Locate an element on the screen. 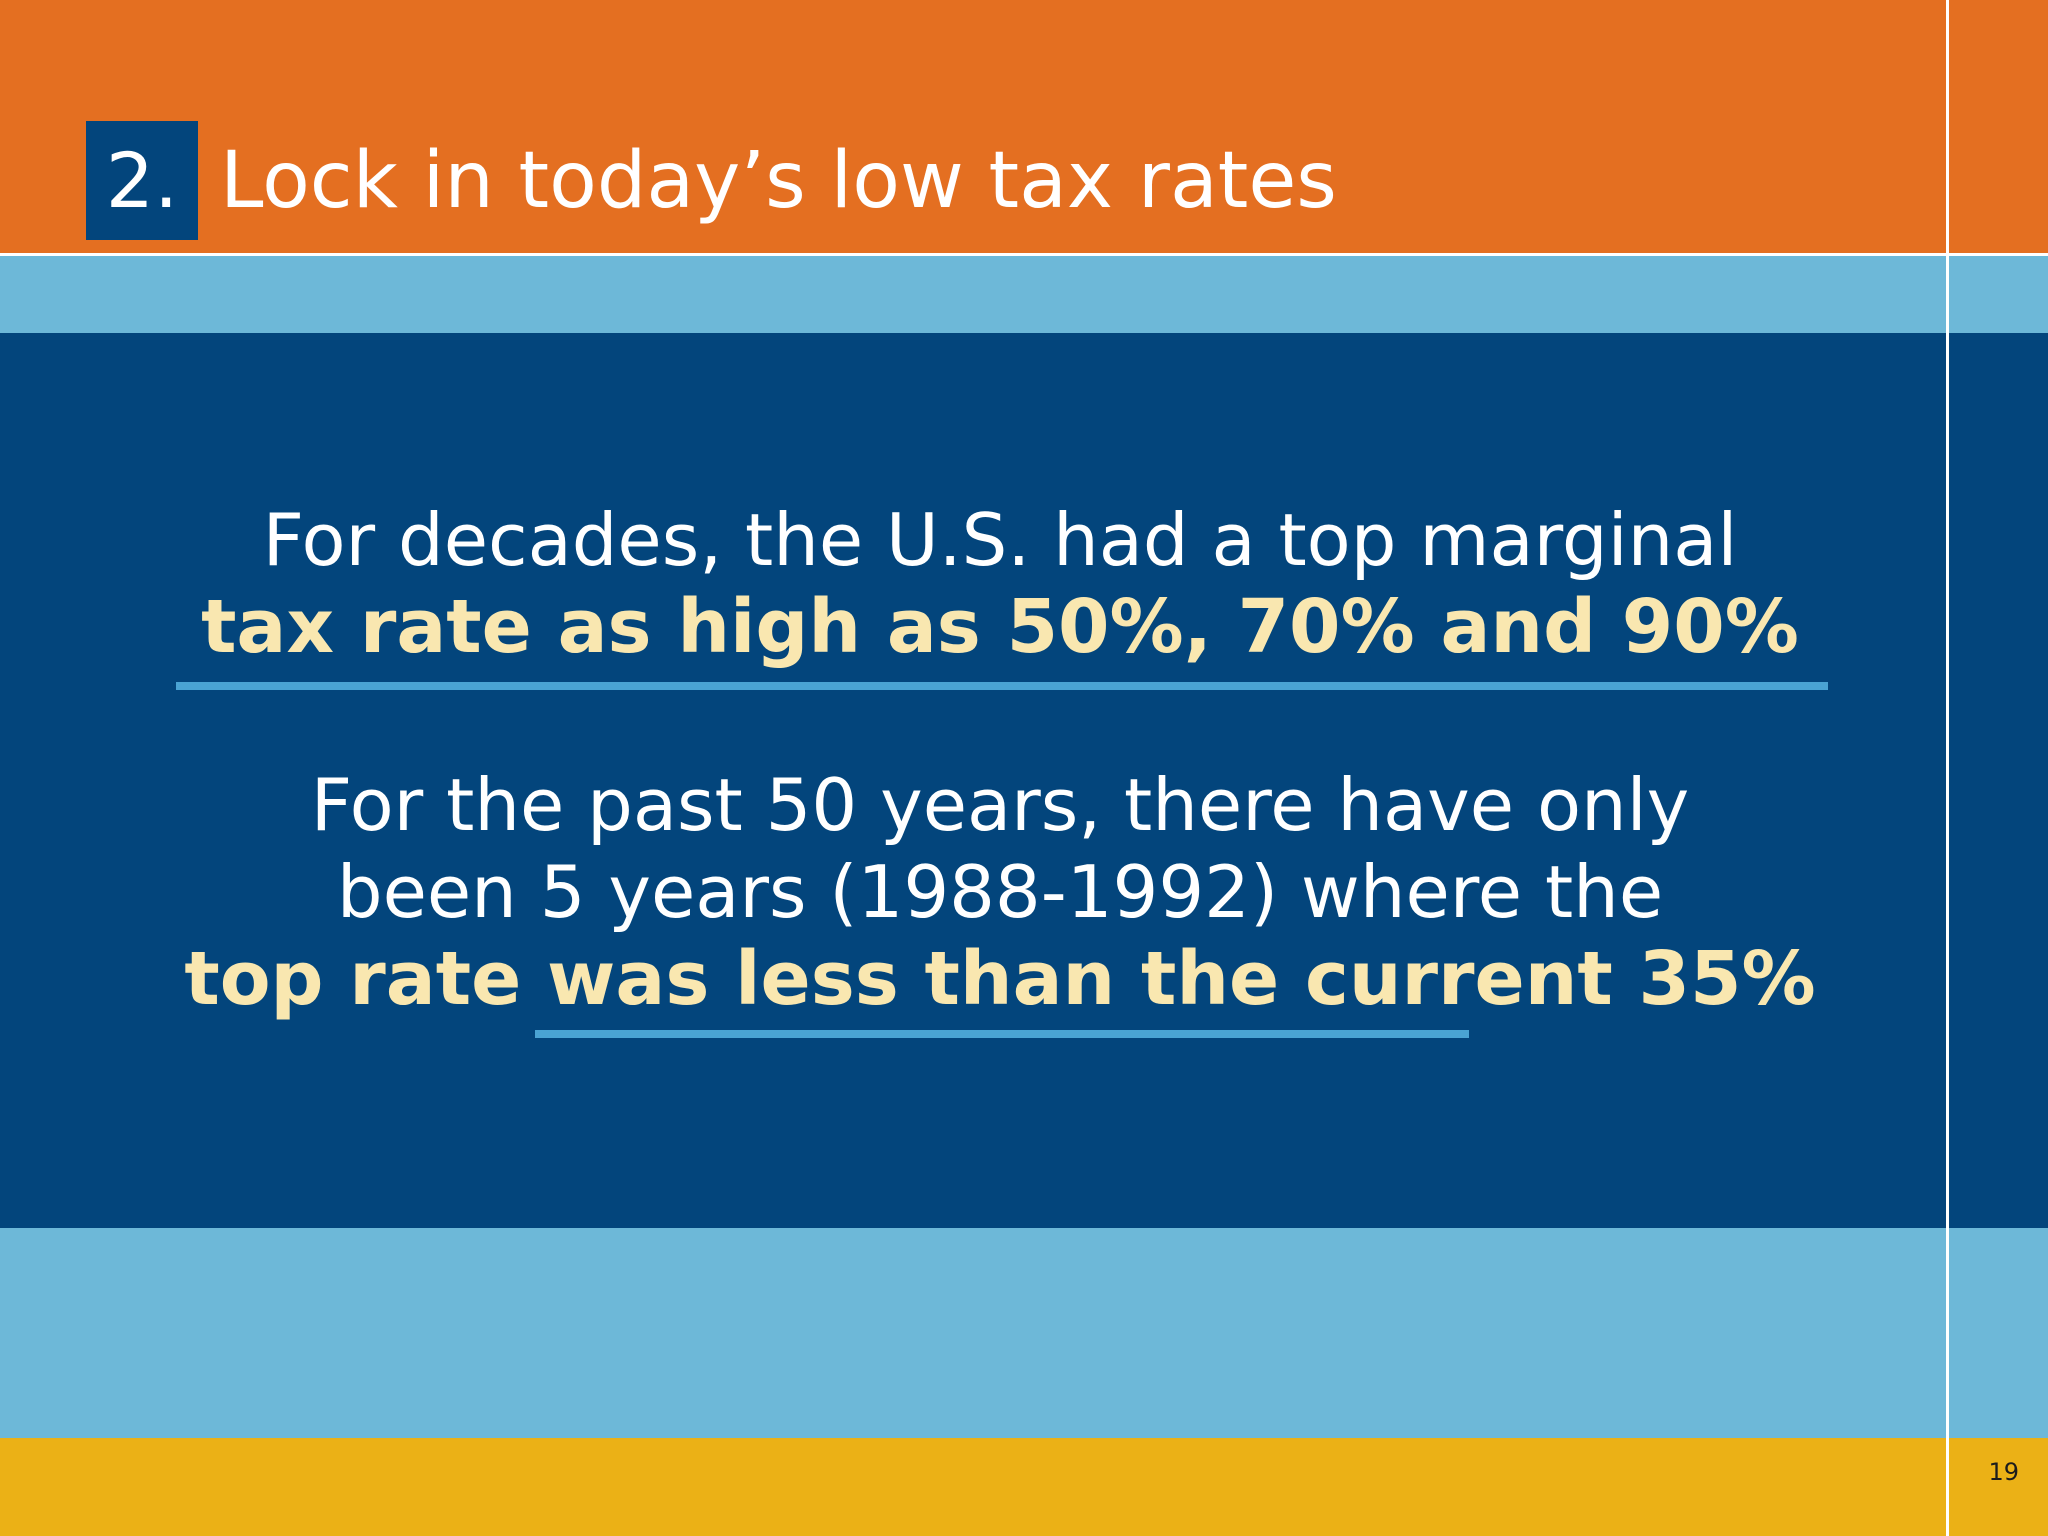  title-number: 2. is located at coordinates (142, 180).